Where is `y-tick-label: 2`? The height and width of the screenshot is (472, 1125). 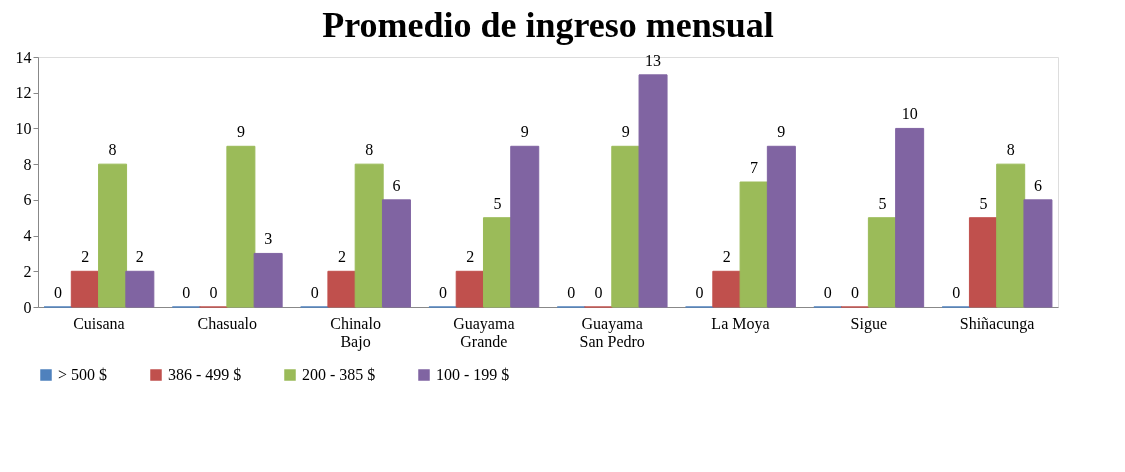 y-tick-label: 2 is located at coordinates (27, 271).